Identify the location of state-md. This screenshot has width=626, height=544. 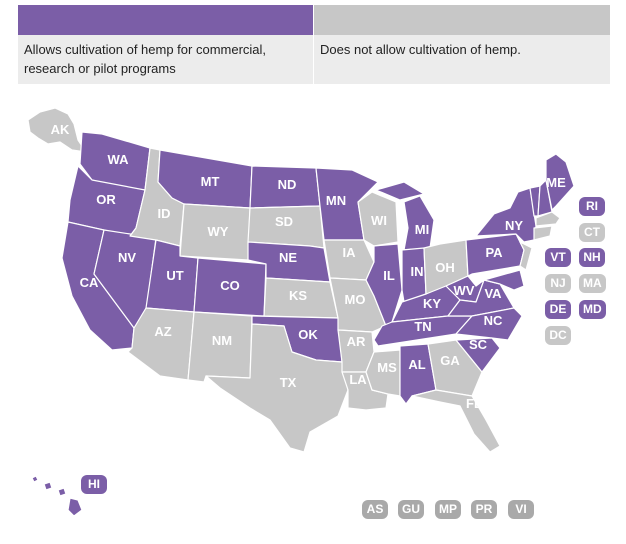
(504, 280).